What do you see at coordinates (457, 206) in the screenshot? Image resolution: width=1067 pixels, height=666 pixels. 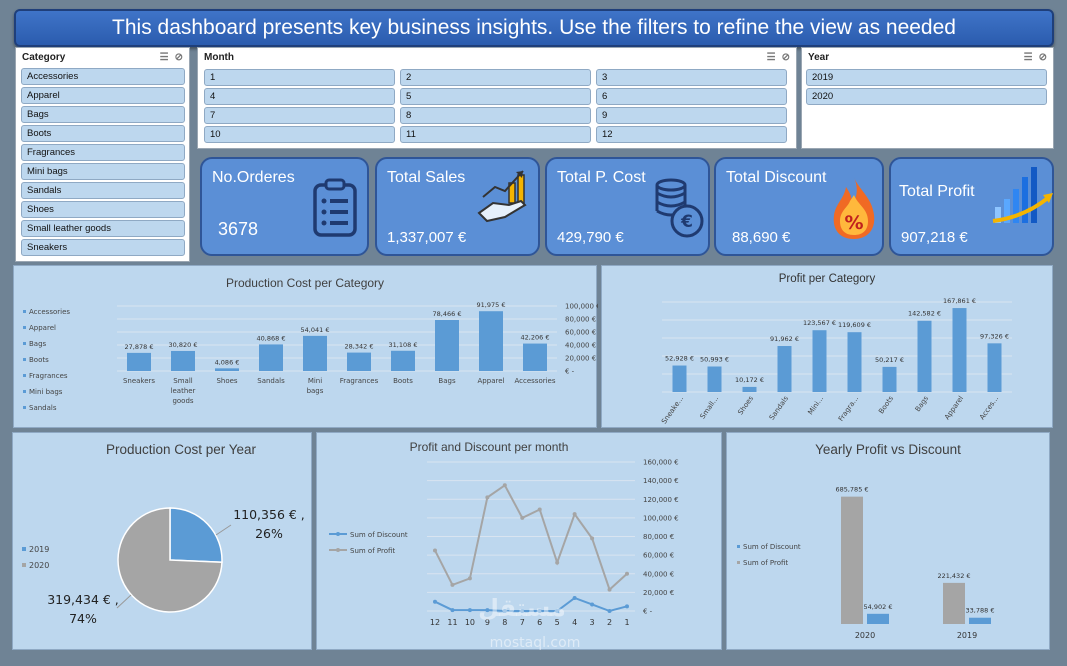 I see `kpi-sales: Total Sales 1,337,007 €` at bounding box center [457, 206].